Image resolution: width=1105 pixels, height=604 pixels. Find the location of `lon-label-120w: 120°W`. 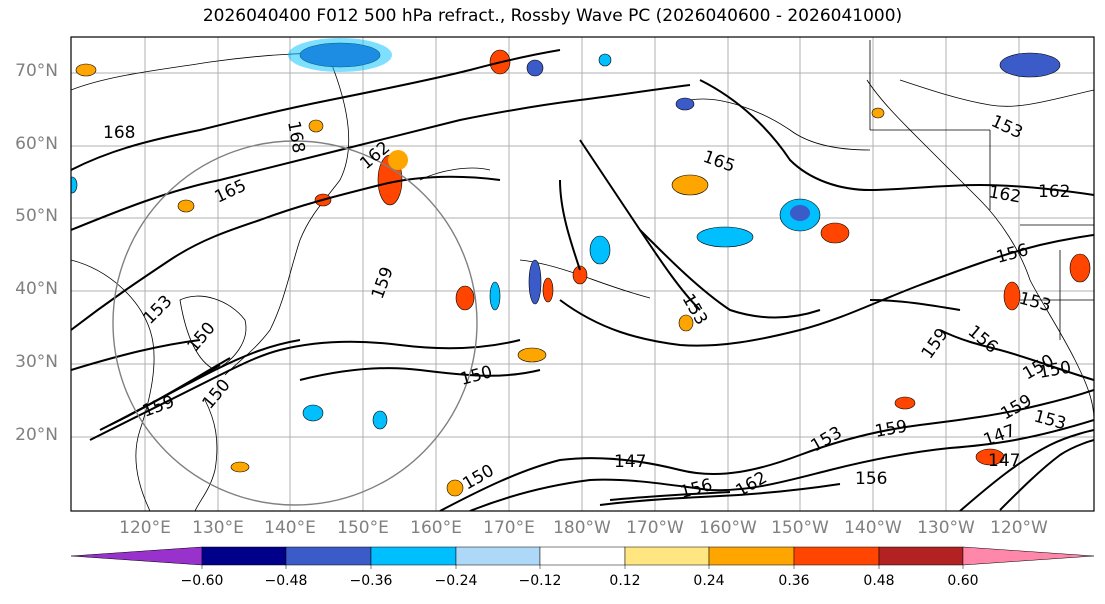

lon-label-120w: 120°W is located at coordinates (1019, 528).